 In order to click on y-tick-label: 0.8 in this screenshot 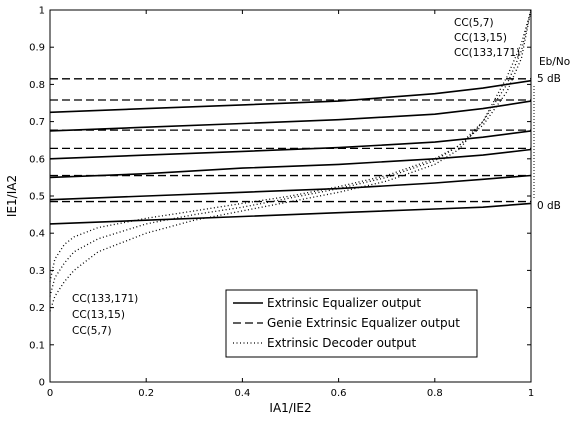, I will do `click(37, 85)`.